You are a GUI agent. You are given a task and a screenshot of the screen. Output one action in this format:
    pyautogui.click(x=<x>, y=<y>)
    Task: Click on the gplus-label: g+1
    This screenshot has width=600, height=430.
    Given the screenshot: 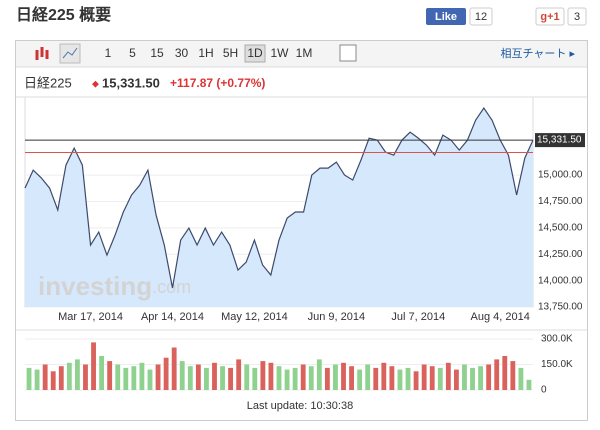 What is the action you would take?
    pyautogui.click(x=549, y=17)
    